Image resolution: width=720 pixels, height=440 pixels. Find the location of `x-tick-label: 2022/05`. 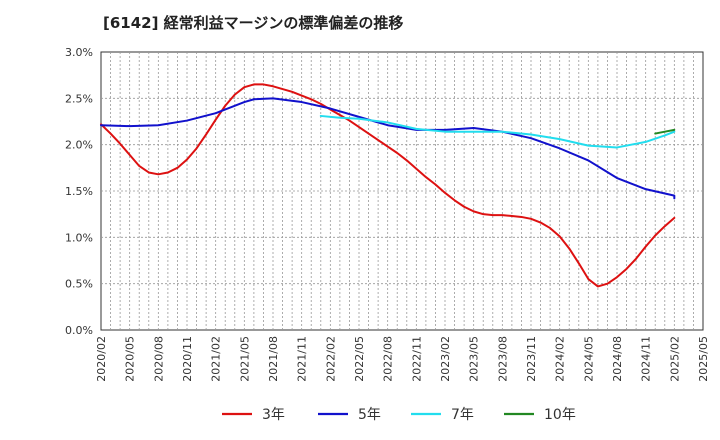

x-tick-label: 2022/05 is located at coordinates (359, 359).